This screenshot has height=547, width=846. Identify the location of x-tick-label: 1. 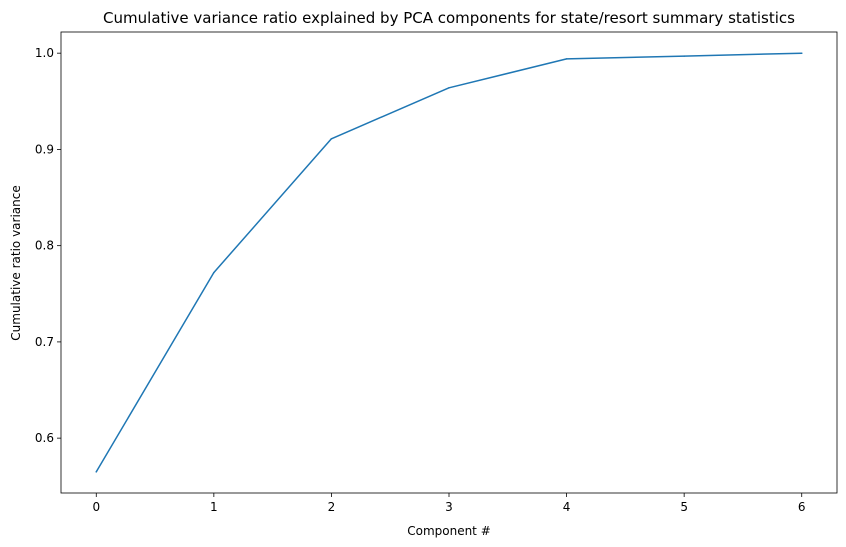
(214, 507).